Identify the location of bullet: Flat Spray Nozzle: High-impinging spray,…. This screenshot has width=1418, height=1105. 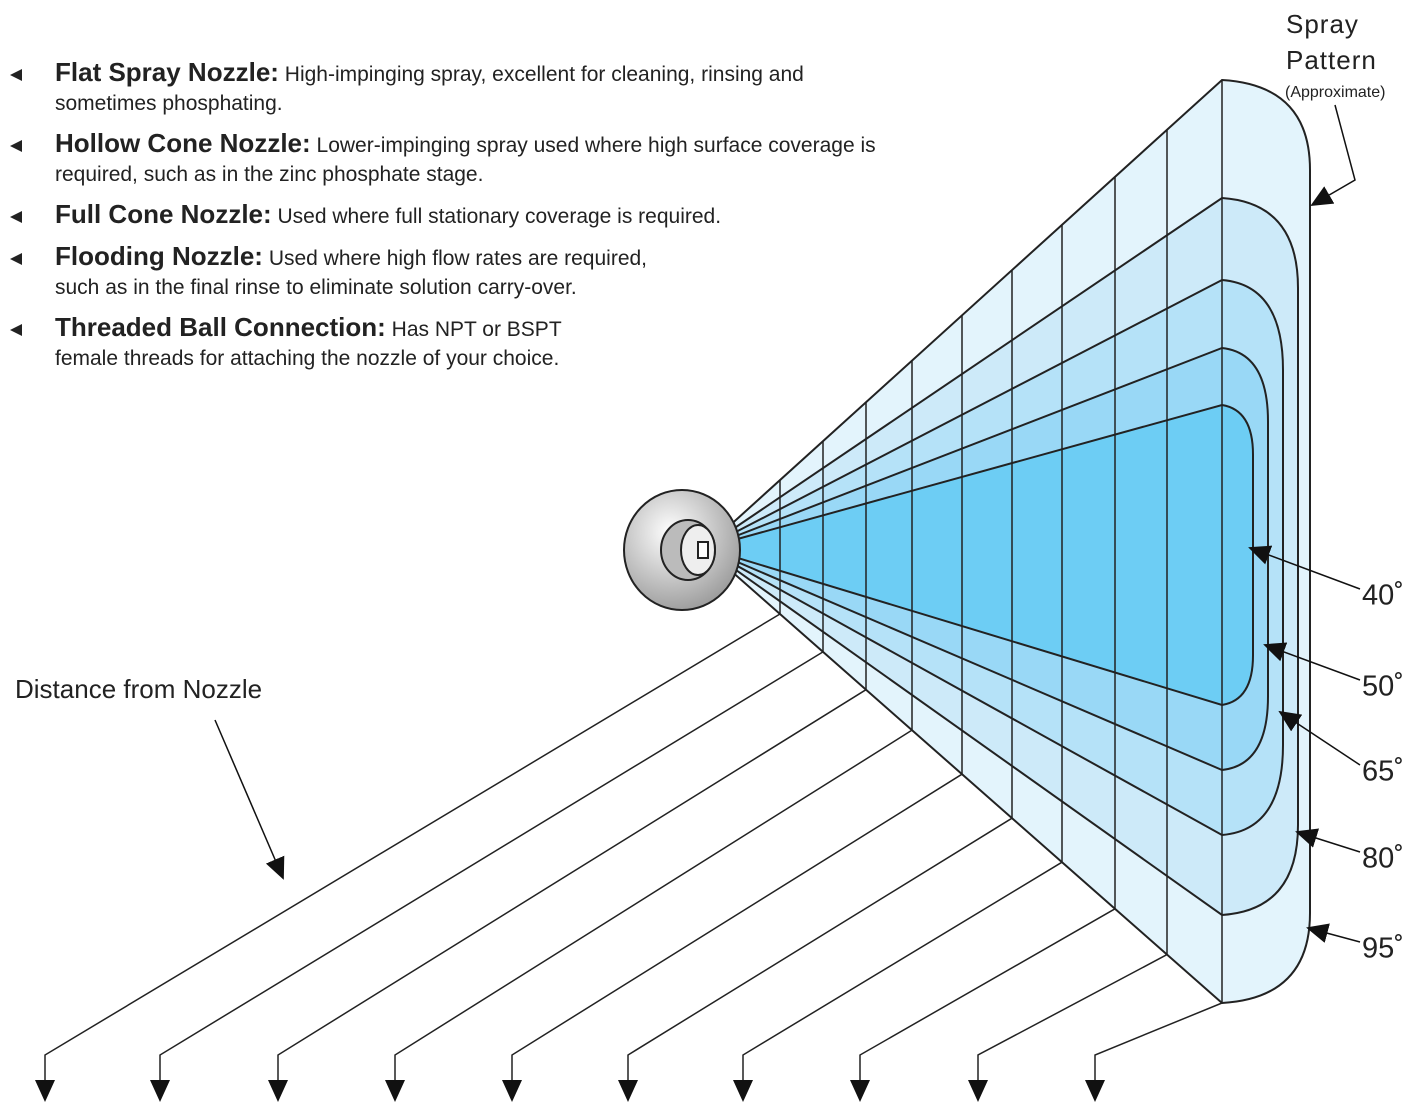
(432, 88).